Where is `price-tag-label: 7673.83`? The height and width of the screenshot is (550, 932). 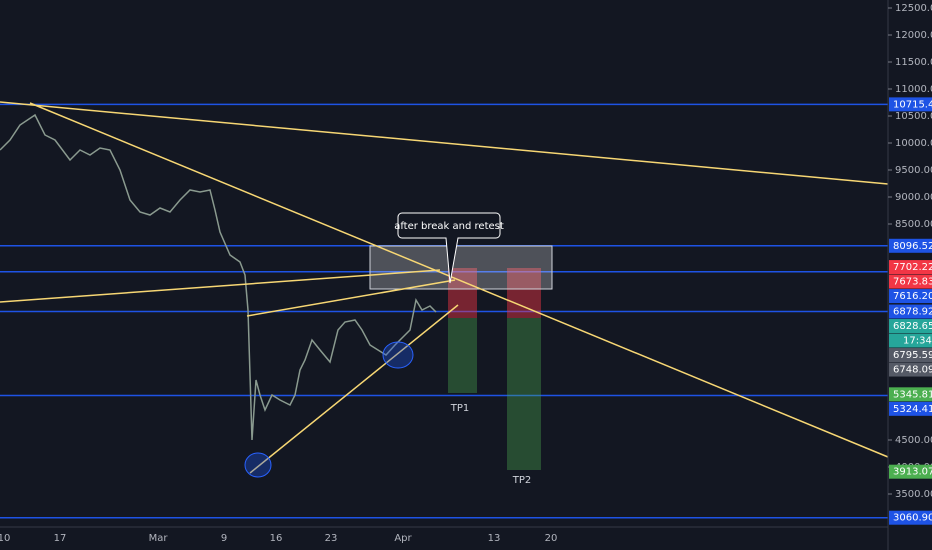
price-tag-label: 7673.83 is located at coordinates (912, 282).